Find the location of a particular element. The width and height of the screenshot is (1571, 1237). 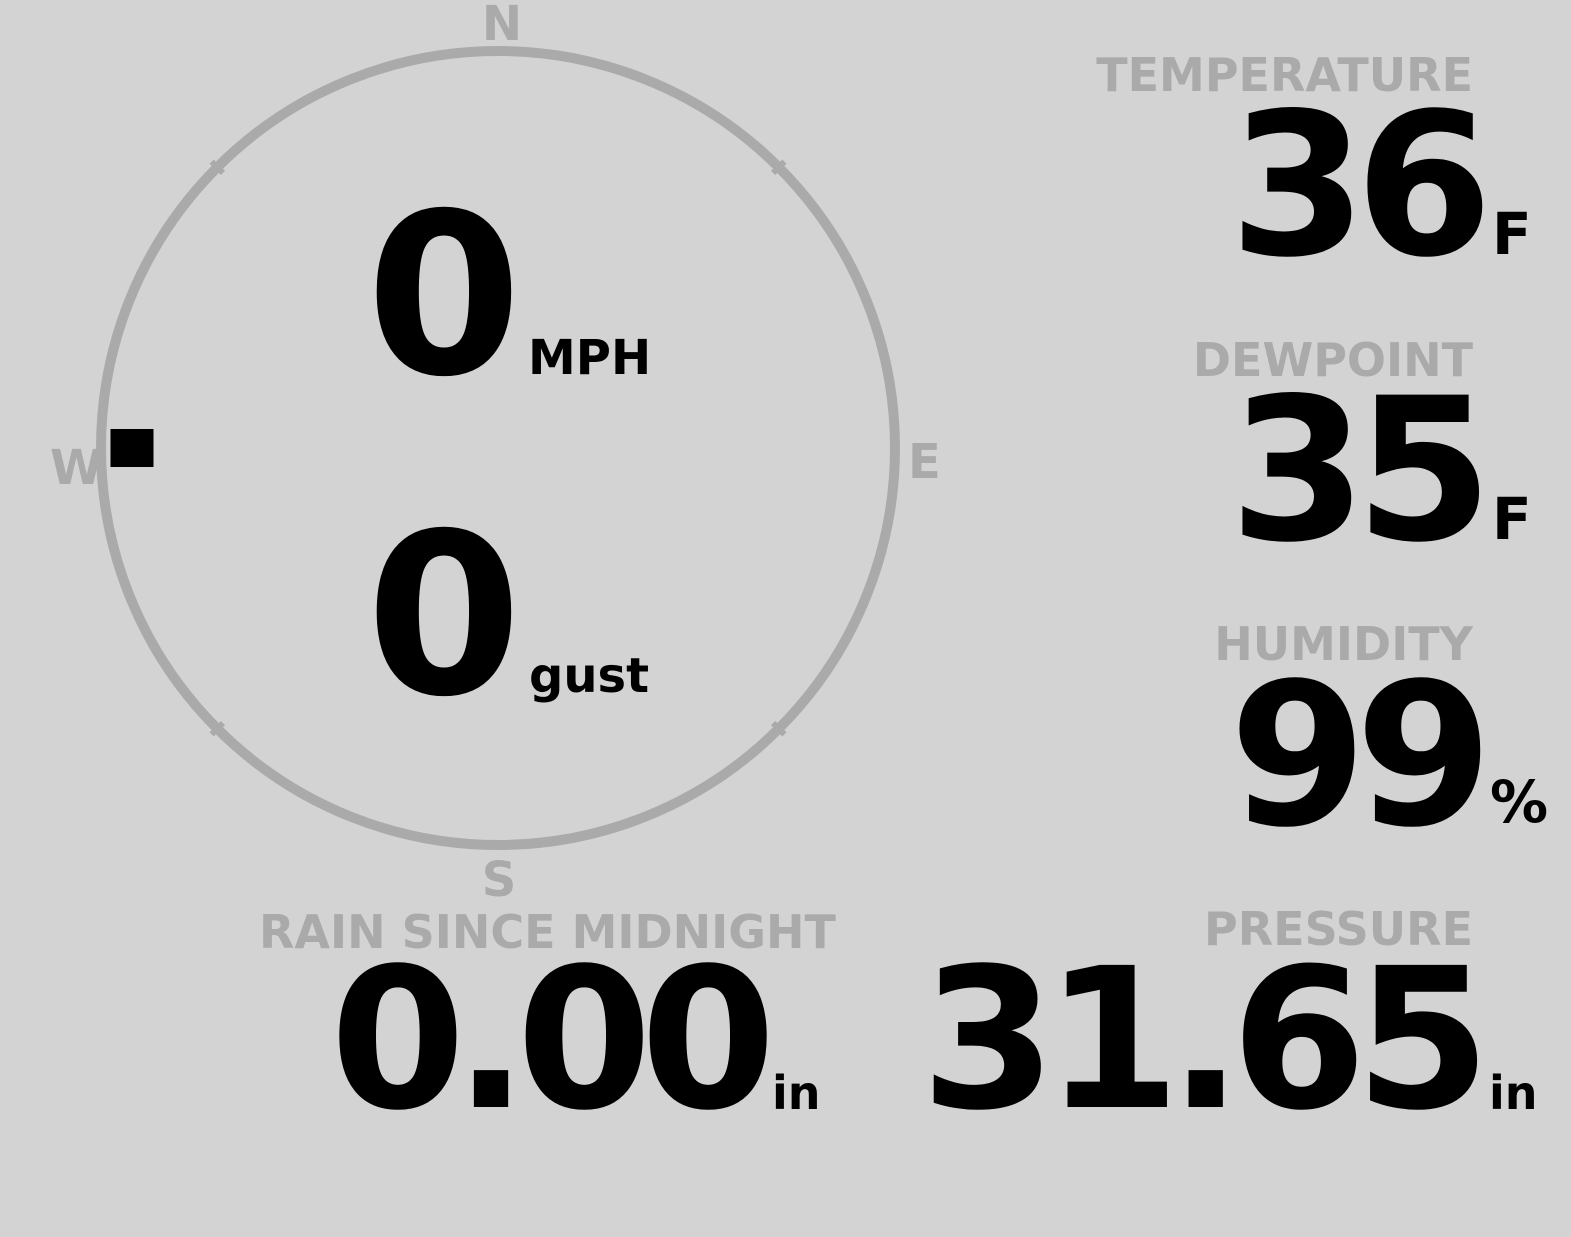

humidity-label: HUMIDITY is located at coordinates (1343, 644).